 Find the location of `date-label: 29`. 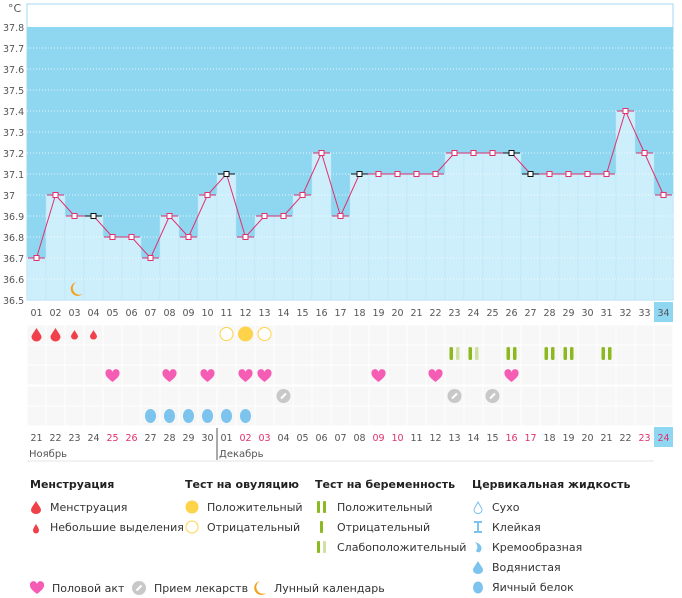

date-label: 29 is located at coordinates (188, 438).